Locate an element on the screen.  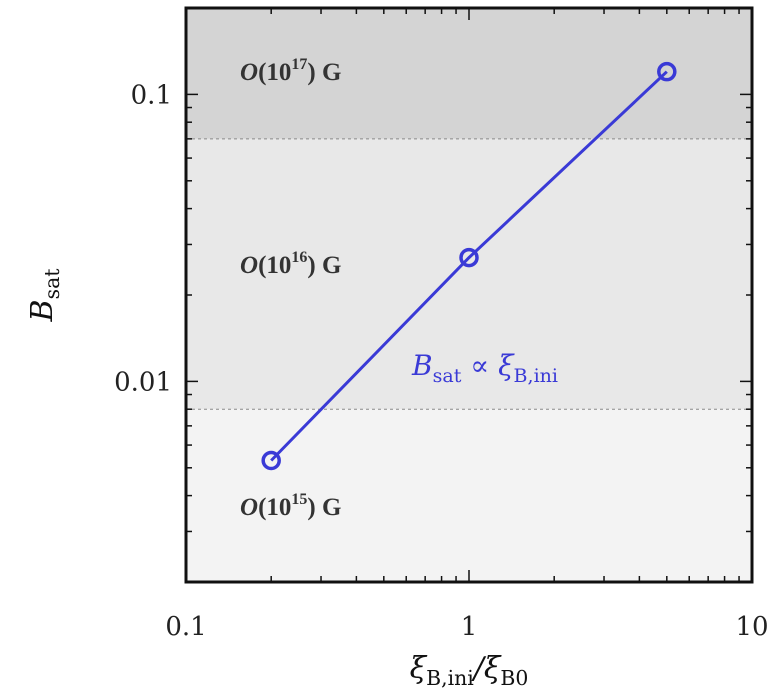
x-tick-label: 0.1 is located at coordinates (185, 627).